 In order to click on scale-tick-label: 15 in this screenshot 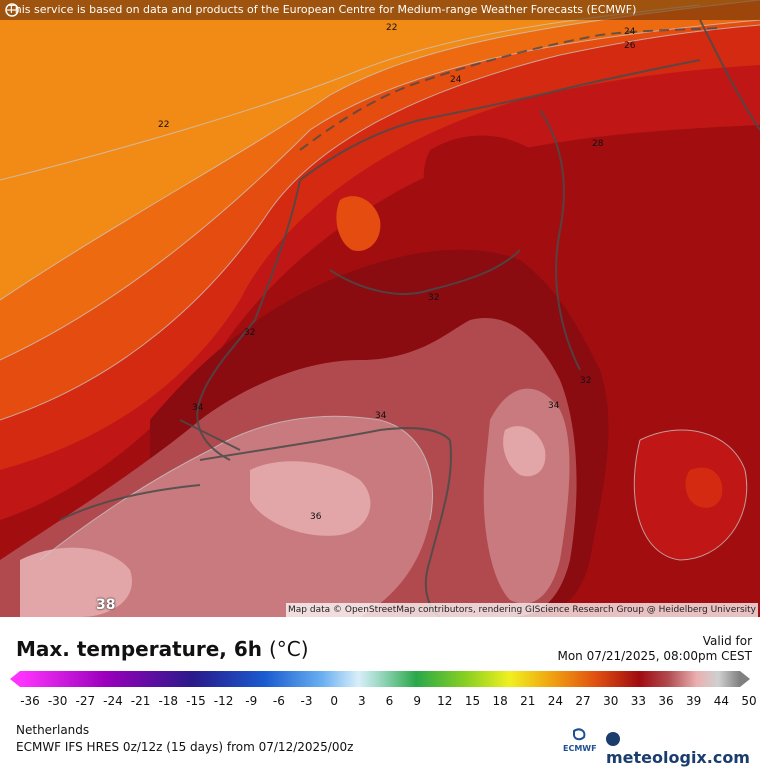, I will do `click(472, 701)`.